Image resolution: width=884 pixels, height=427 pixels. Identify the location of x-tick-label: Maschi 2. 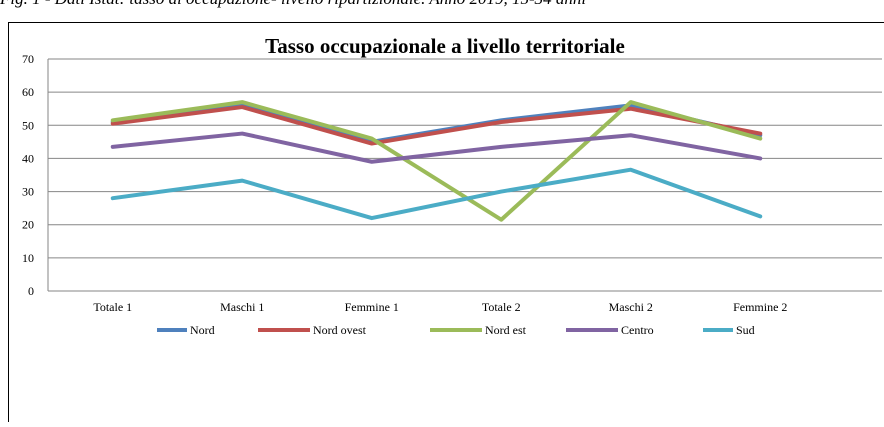
(631, 307).